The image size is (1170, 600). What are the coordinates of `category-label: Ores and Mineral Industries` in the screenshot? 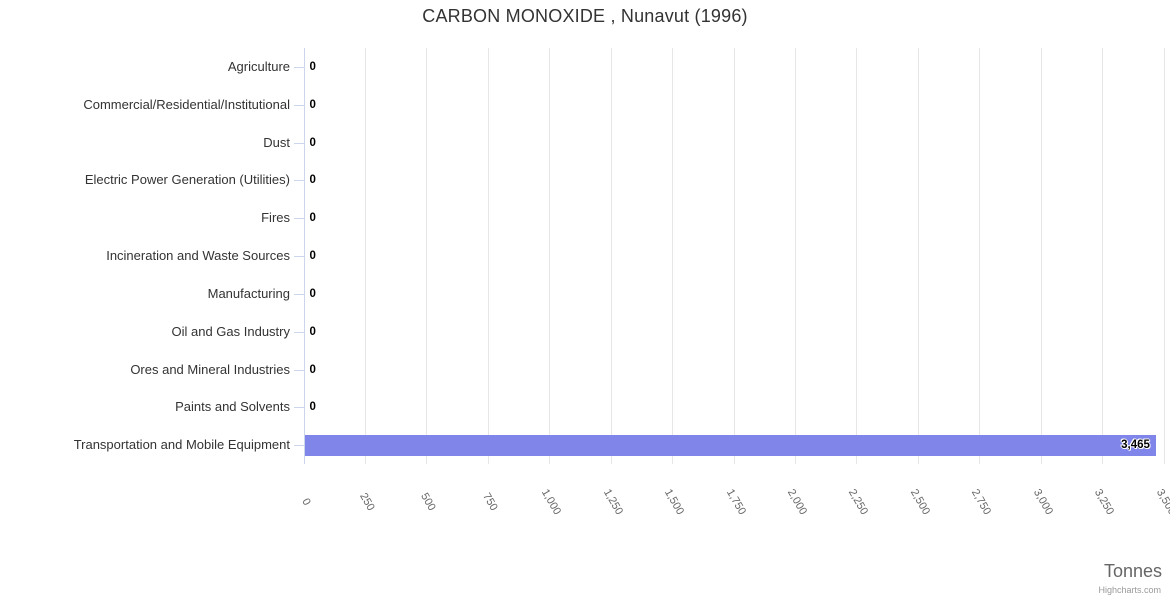 It's located at (210, 369).